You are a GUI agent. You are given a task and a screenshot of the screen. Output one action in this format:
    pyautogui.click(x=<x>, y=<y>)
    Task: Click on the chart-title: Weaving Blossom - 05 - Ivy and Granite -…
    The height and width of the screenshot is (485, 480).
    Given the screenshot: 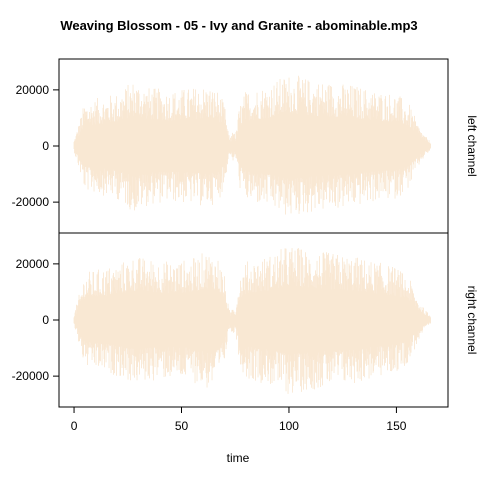 What is the action you would take?
    pyautogui.click(x=238, y=25)
    